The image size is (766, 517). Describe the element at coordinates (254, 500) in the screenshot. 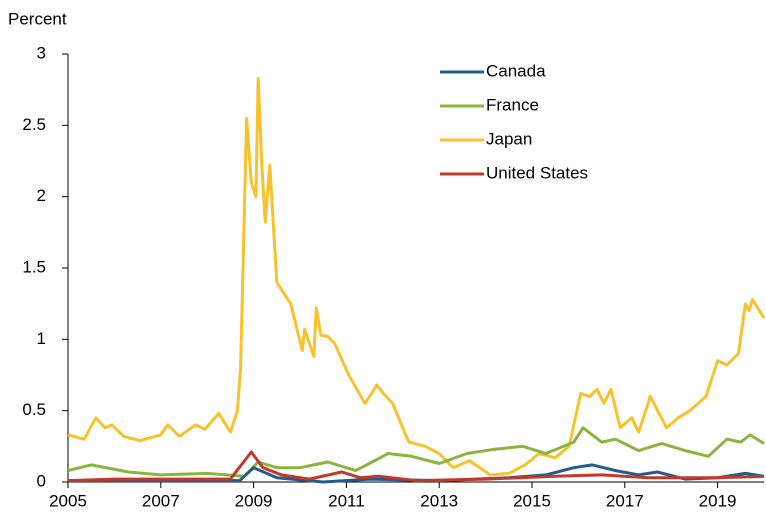

I see `x-tick-label: 2009` at that location.